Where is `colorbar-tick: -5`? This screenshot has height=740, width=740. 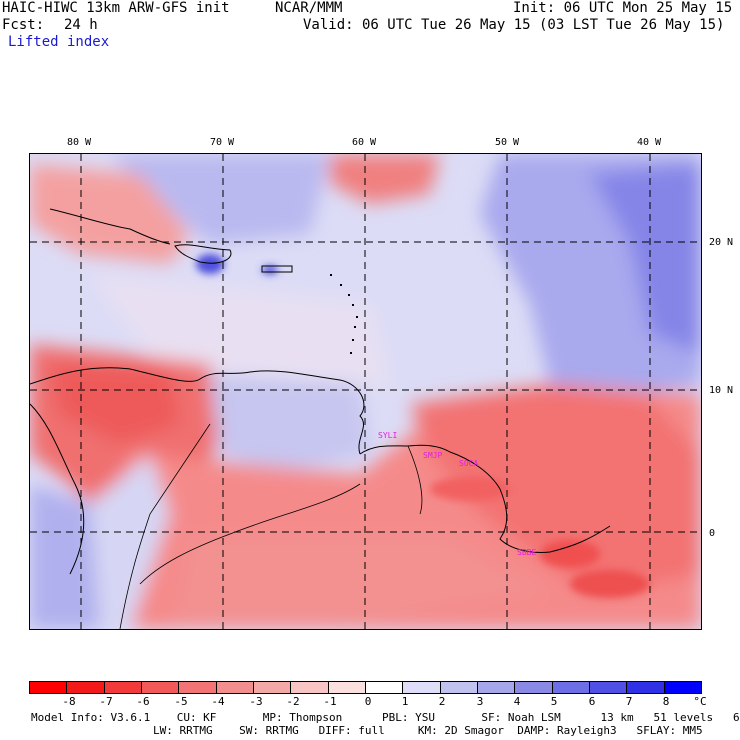
colorbar-tick: -5 is located at coordinates (181, 701).